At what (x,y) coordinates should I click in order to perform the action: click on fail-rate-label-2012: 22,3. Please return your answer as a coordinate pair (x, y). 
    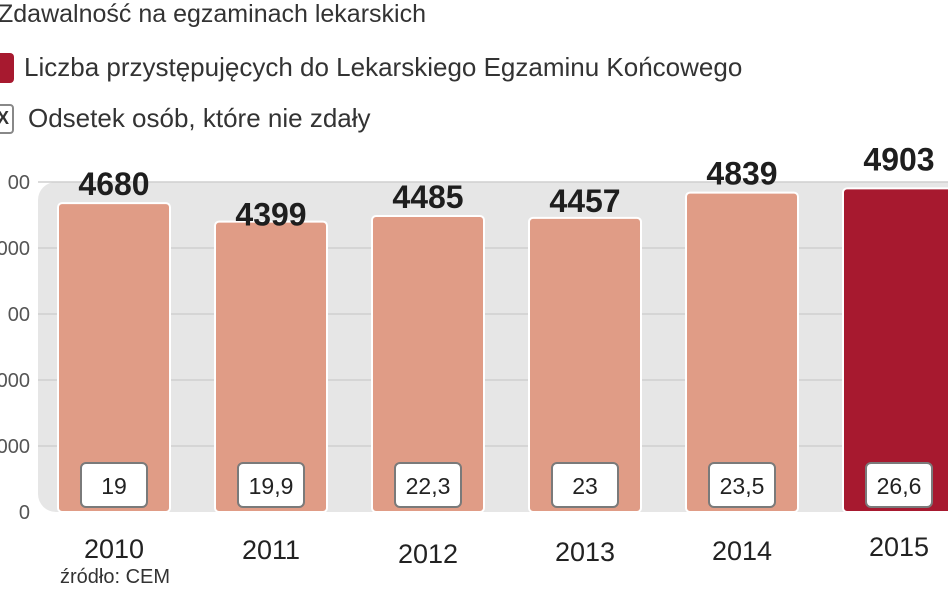
    Looking at the image, I should click on (428, 486).